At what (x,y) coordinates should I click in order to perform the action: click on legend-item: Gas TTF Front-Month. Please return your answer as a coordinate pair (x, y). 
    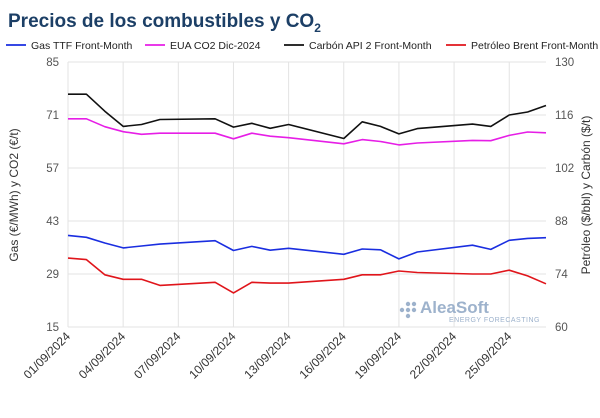
    Looking at the image, I should click on (69, 46).